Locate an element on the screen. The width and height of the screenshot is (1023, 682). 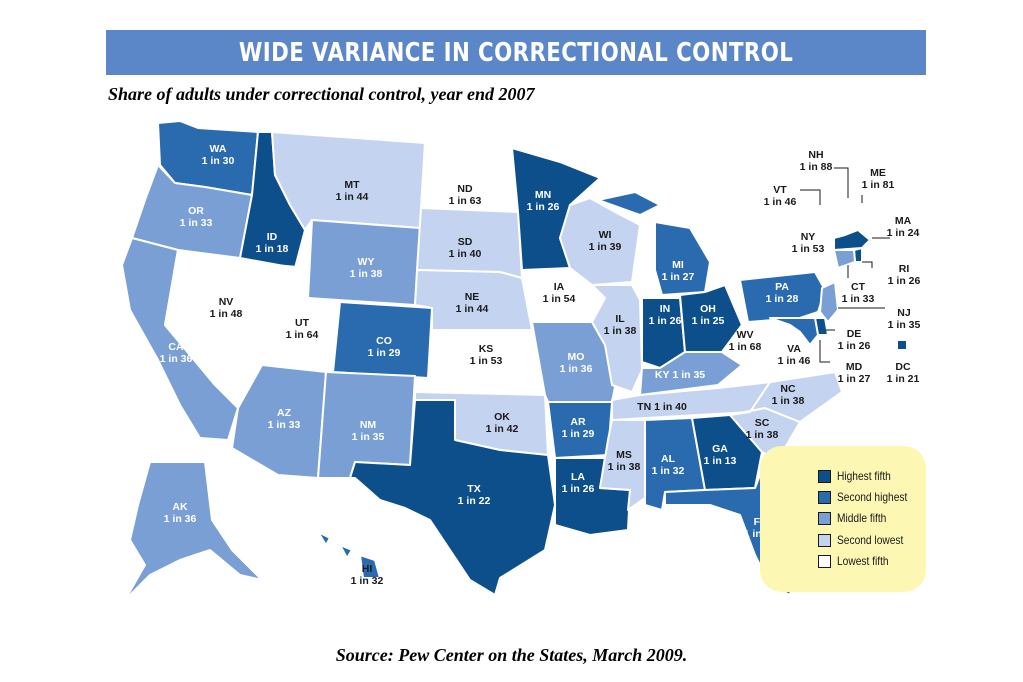
label-SC: SC 1 in 38 is located at coordinates (762, 429).